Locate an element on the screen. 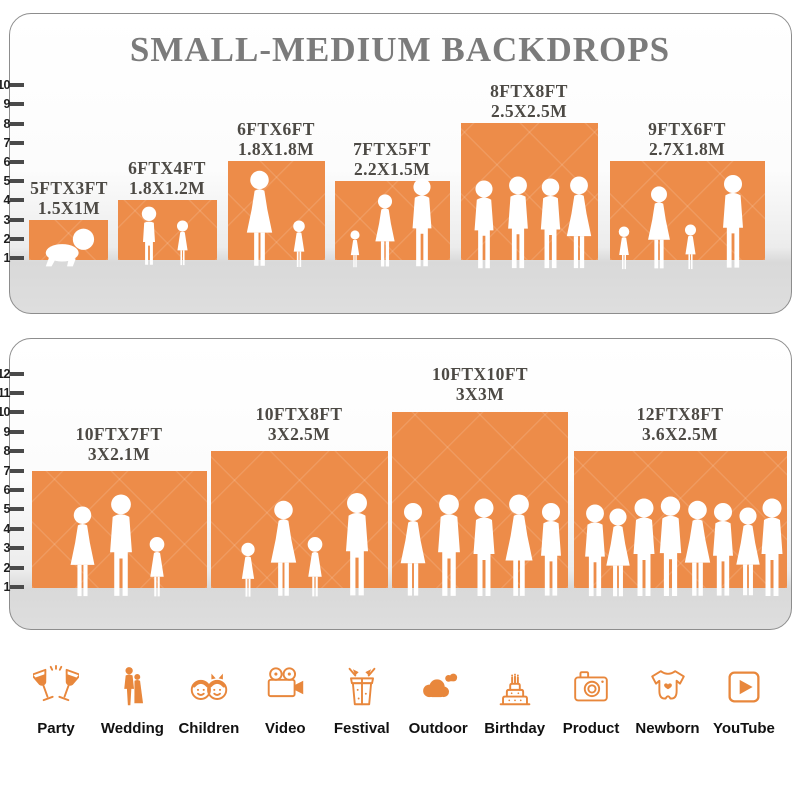 Image resolution: width=800 pixels, height=800 pixels. baby-onesie-icon is located at coordinates (667, 685).